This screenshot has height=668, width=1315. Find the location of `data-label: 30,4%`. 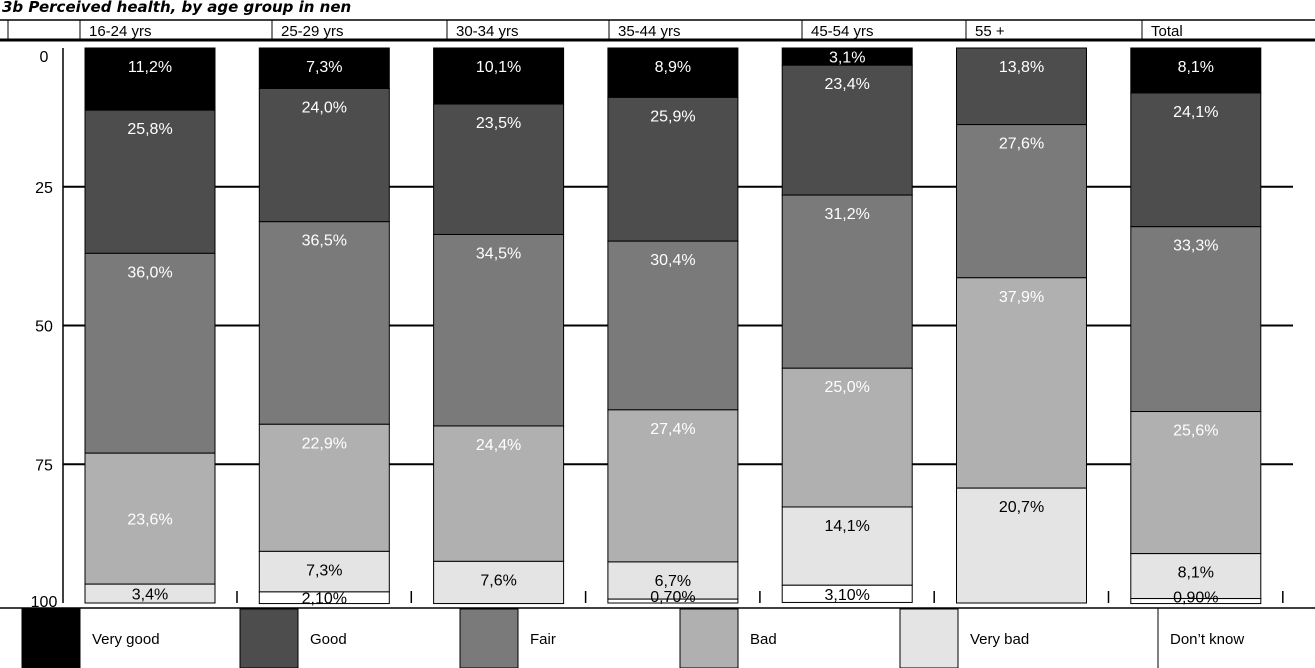

data-label: 30,4% is located at coordinates (672, 260).